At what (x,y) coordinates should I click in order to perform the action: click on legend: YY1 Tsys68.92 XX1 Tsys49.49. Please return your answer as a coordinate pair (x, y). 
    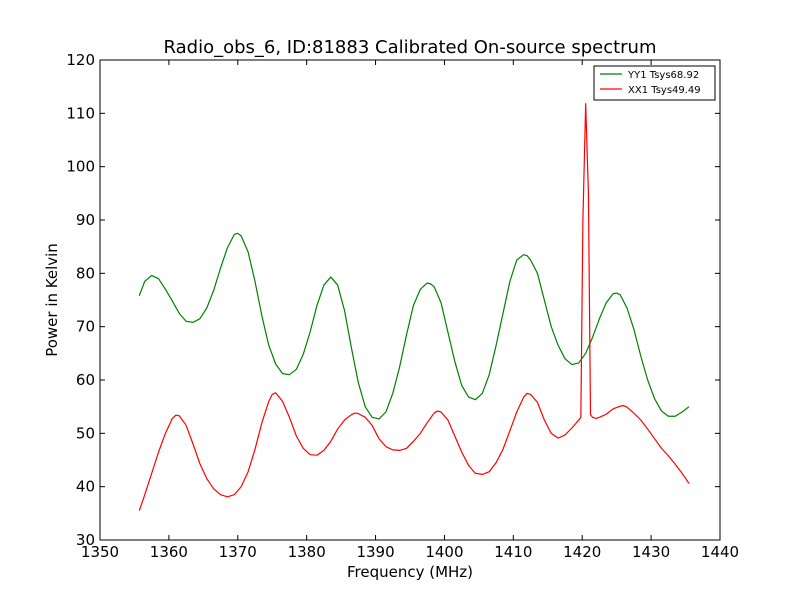
    Looking at the image, I should click on (654, 83).